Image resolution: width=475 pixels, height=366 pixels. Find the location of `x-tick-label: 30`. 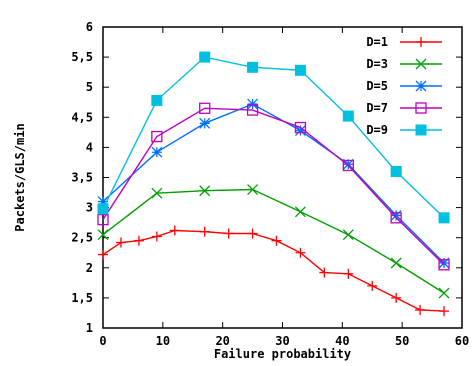

x-tick-label: 30 is located at coordinates (282, 341).